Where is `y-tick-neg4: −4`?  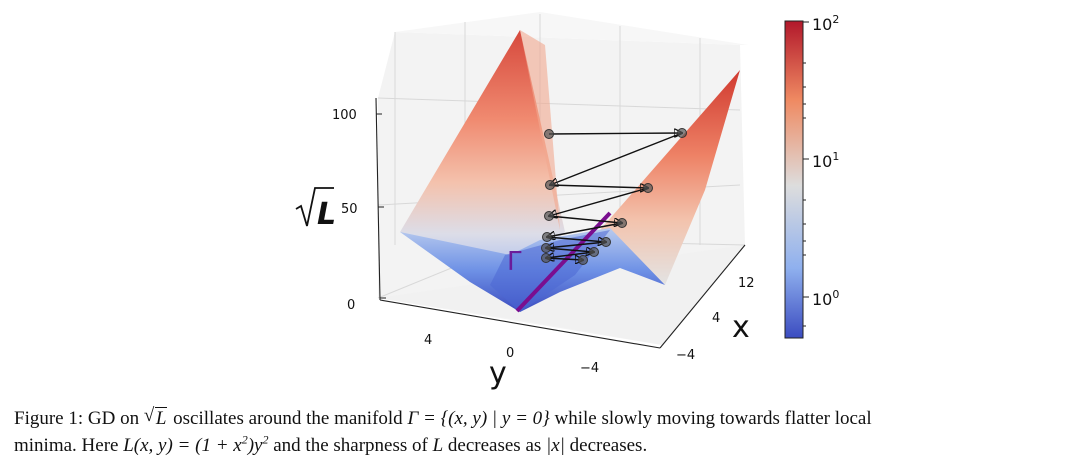 y-tick-neg4: −4 is located at coordinates (589, 368).